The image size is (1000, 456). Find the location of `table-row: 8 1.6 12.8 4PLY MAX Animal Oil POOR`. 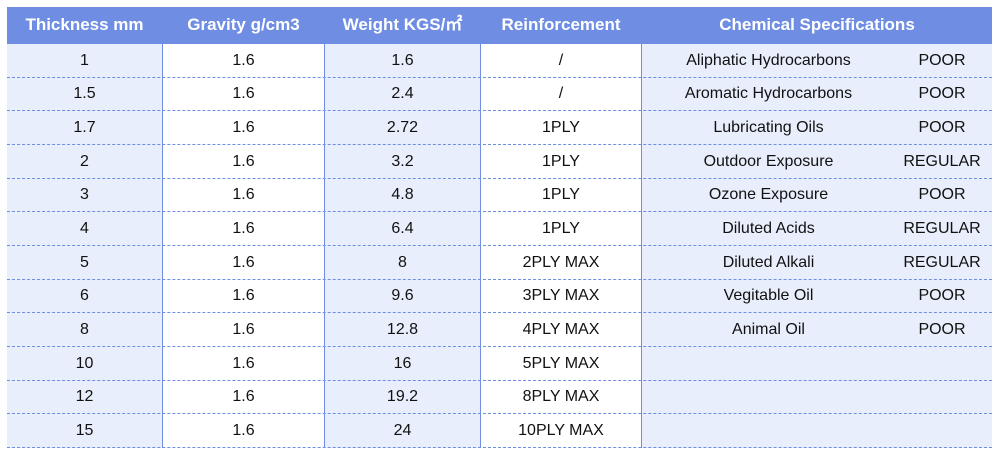

table-row: 8 1.6 12.8 4PLY MAX Animal Oil POOR is located at coordinates (499, 330).